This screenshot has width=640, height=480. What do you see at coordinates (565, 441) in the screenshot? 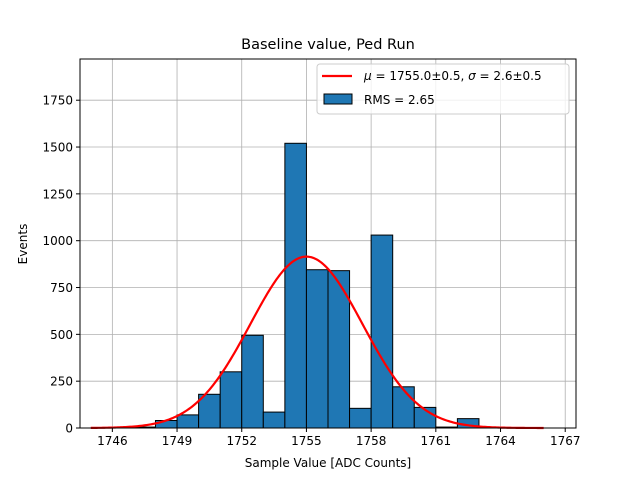
I see `x-tick-label: 1767` at bounding box center [565, 441].